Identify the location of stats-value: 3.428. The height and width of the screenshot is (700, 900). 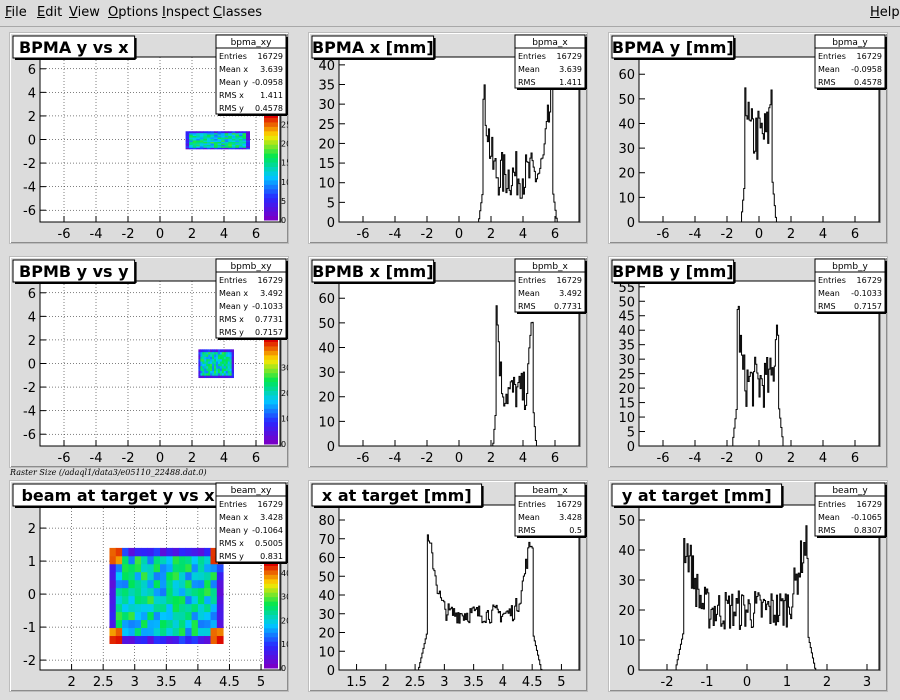
(271, 517).